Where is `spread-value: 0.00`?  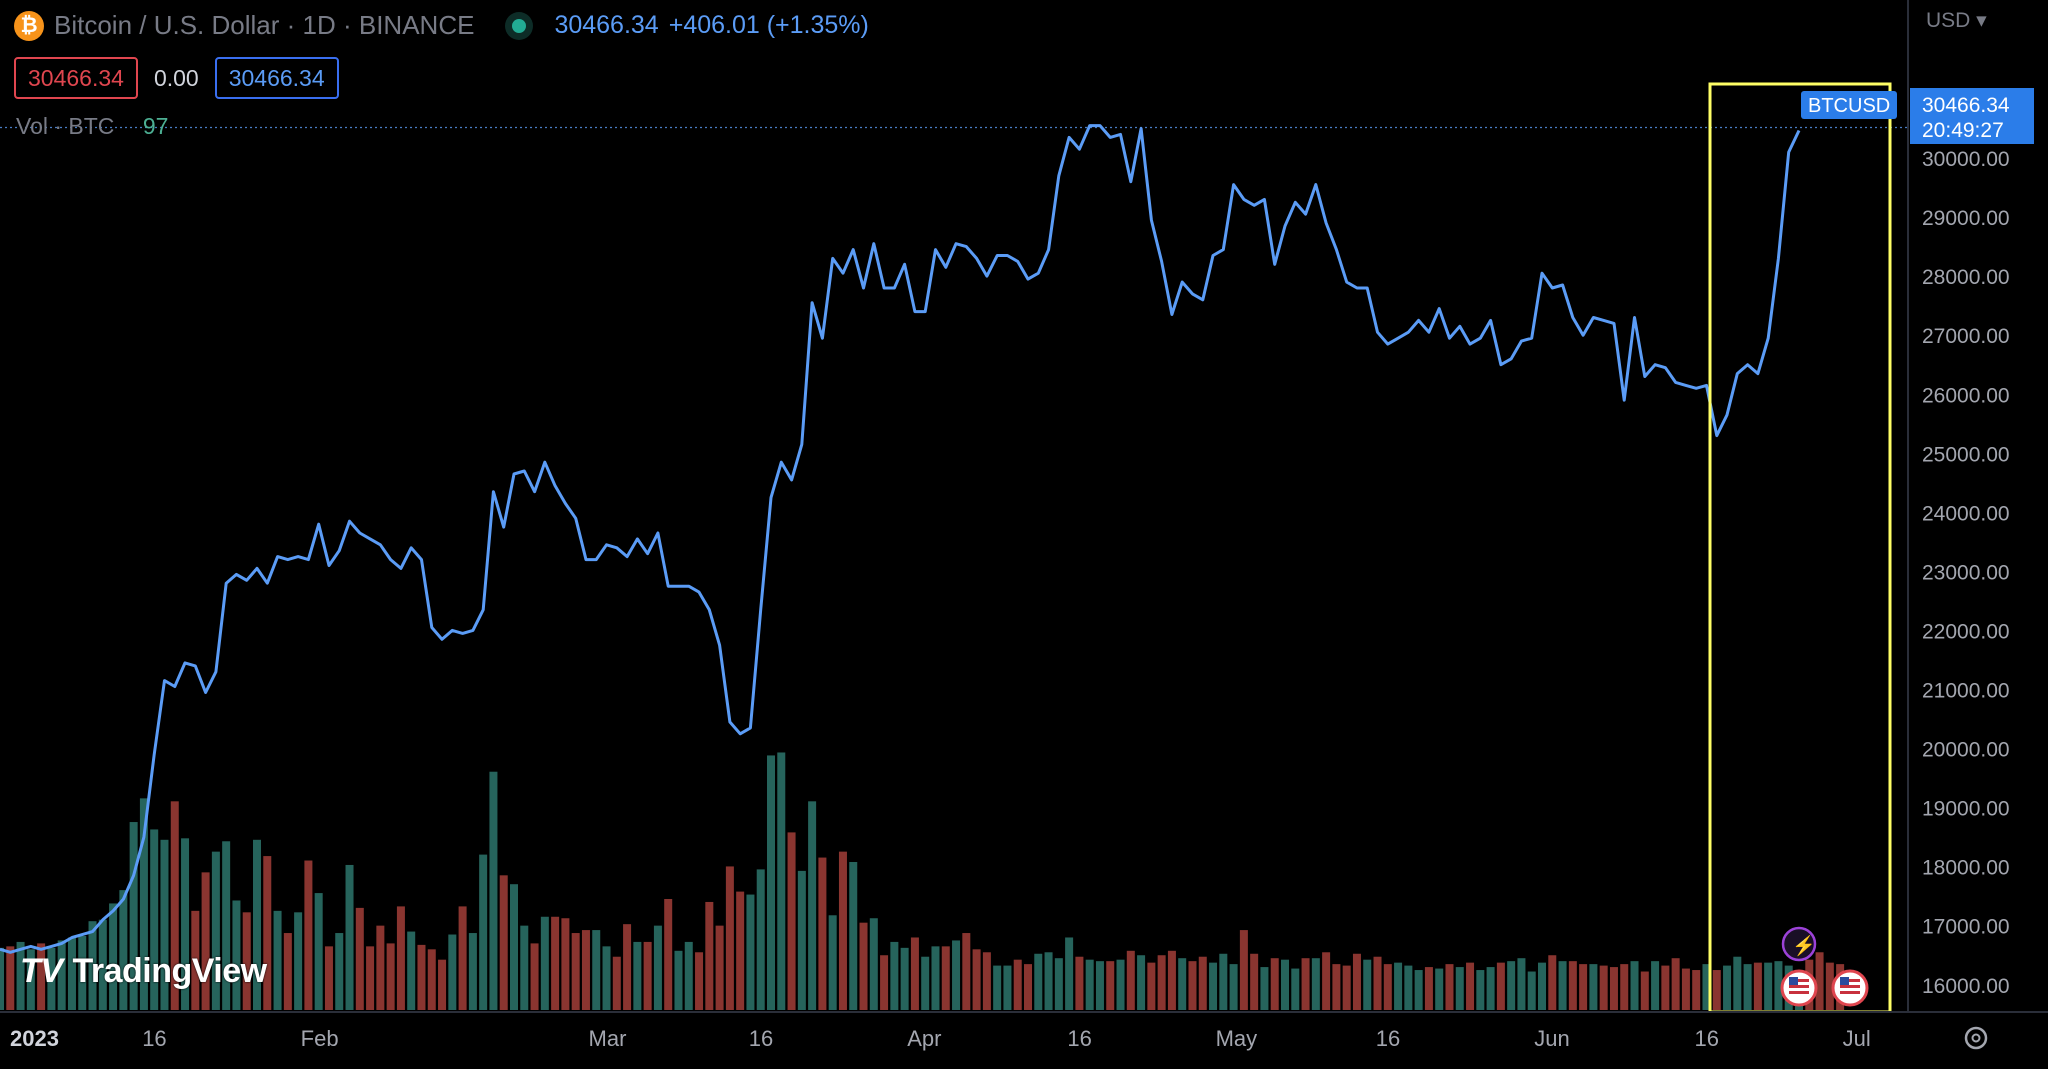
spread-value: 0.00 is located at coordinates (176, 77).